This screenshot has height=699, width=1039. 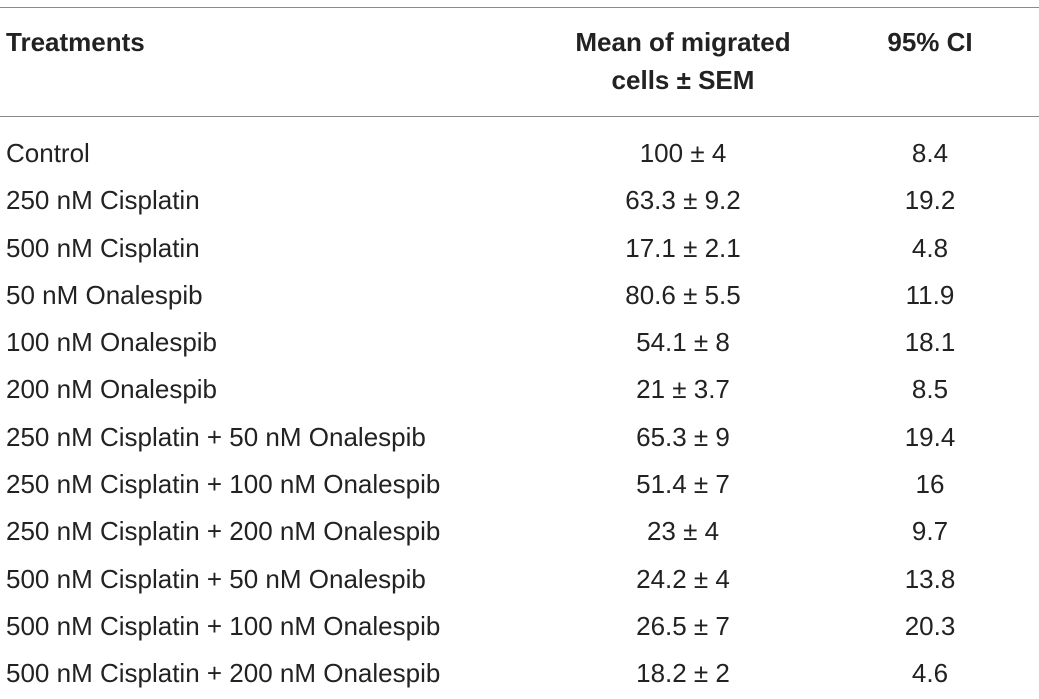 I want to click on cell-treatment: 50 nM Onalespib, so click(x=104, y=294).